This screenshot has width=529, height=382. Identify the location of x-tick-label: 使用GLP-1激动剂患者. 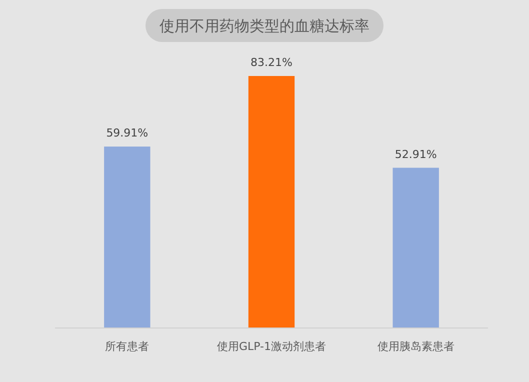
(271, 346).